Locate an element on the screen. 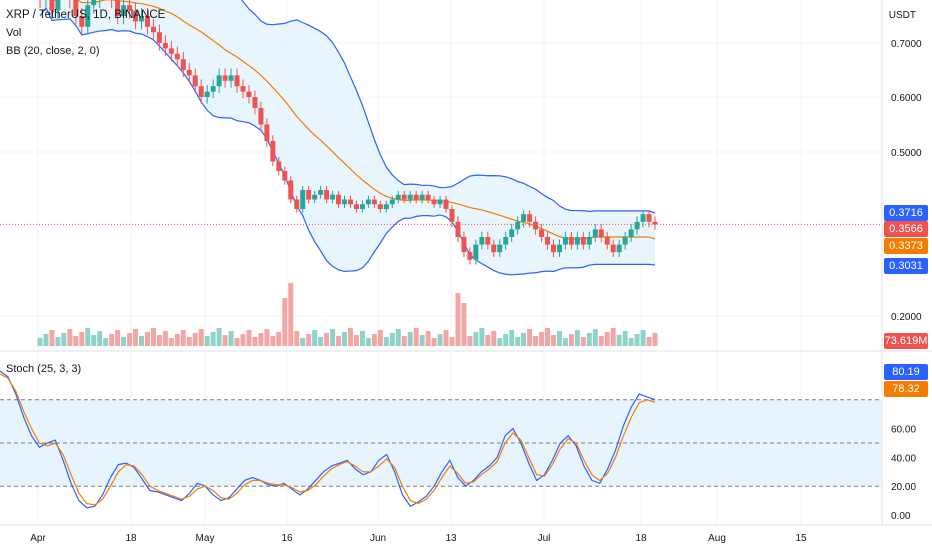  volume-legend: Vol is located at coordinates (14, 33).